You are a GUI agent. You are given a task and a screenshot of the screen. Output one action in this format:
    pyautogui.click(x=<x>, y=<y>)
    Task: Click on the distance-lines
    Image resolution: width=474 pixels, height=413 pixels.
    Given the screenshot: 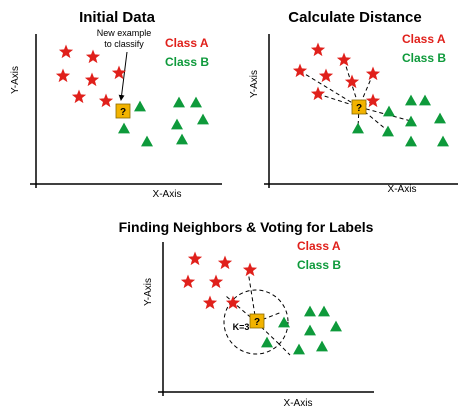 What is the action you would take?
    pyautogui.click(x=258, y=313)
    